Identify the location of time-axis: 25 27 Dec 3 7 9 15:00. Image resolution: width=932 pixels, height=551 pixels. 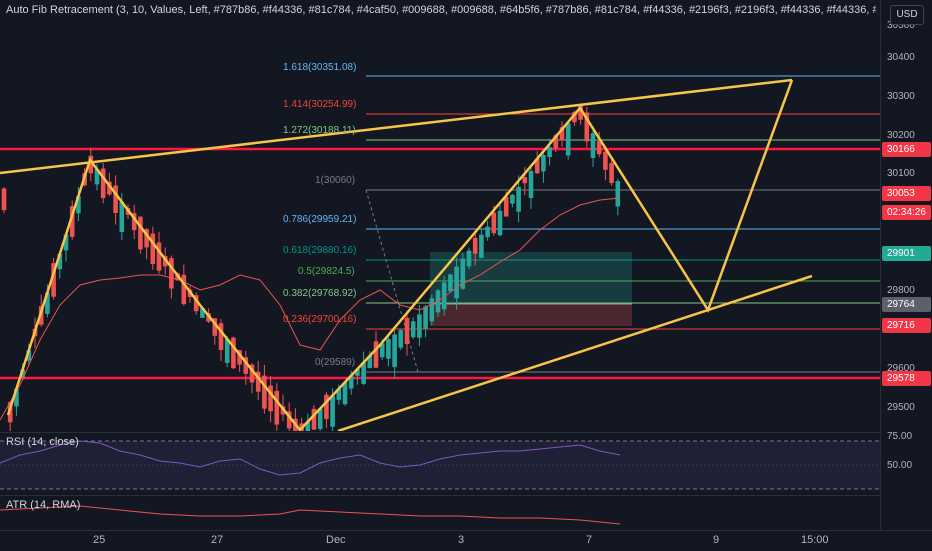
(466, 540).